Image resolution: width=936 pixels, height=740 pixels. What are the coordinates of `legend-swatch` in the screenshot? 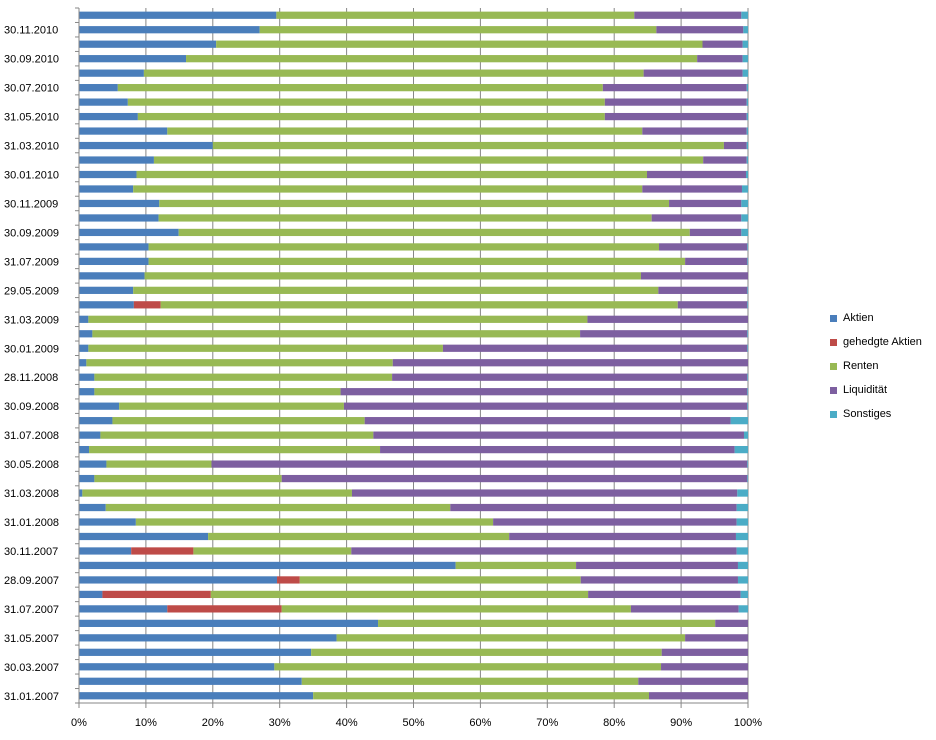 It's located at (833, 342).